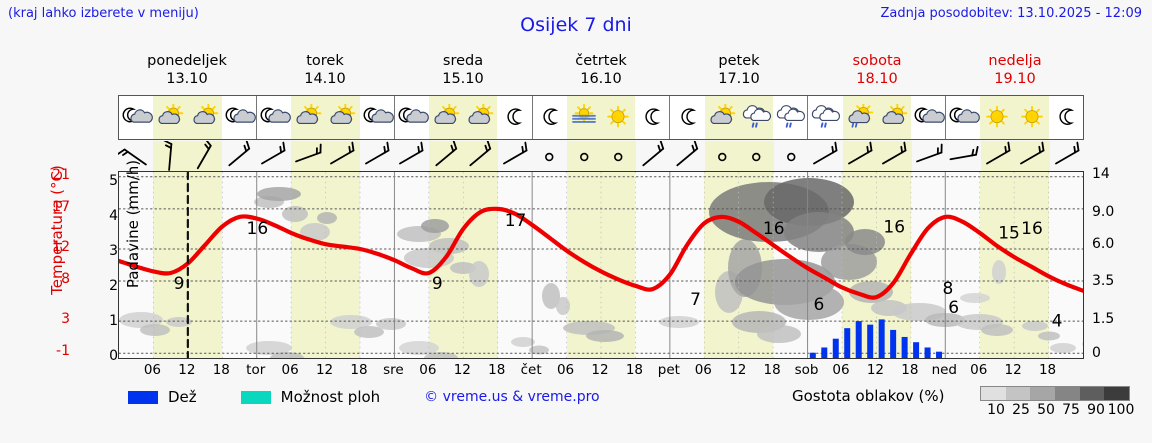  What do you see at coordinates (308, 265) in the screenshot?
I see `plot-daylight-band` at bounding box center [308, 265].